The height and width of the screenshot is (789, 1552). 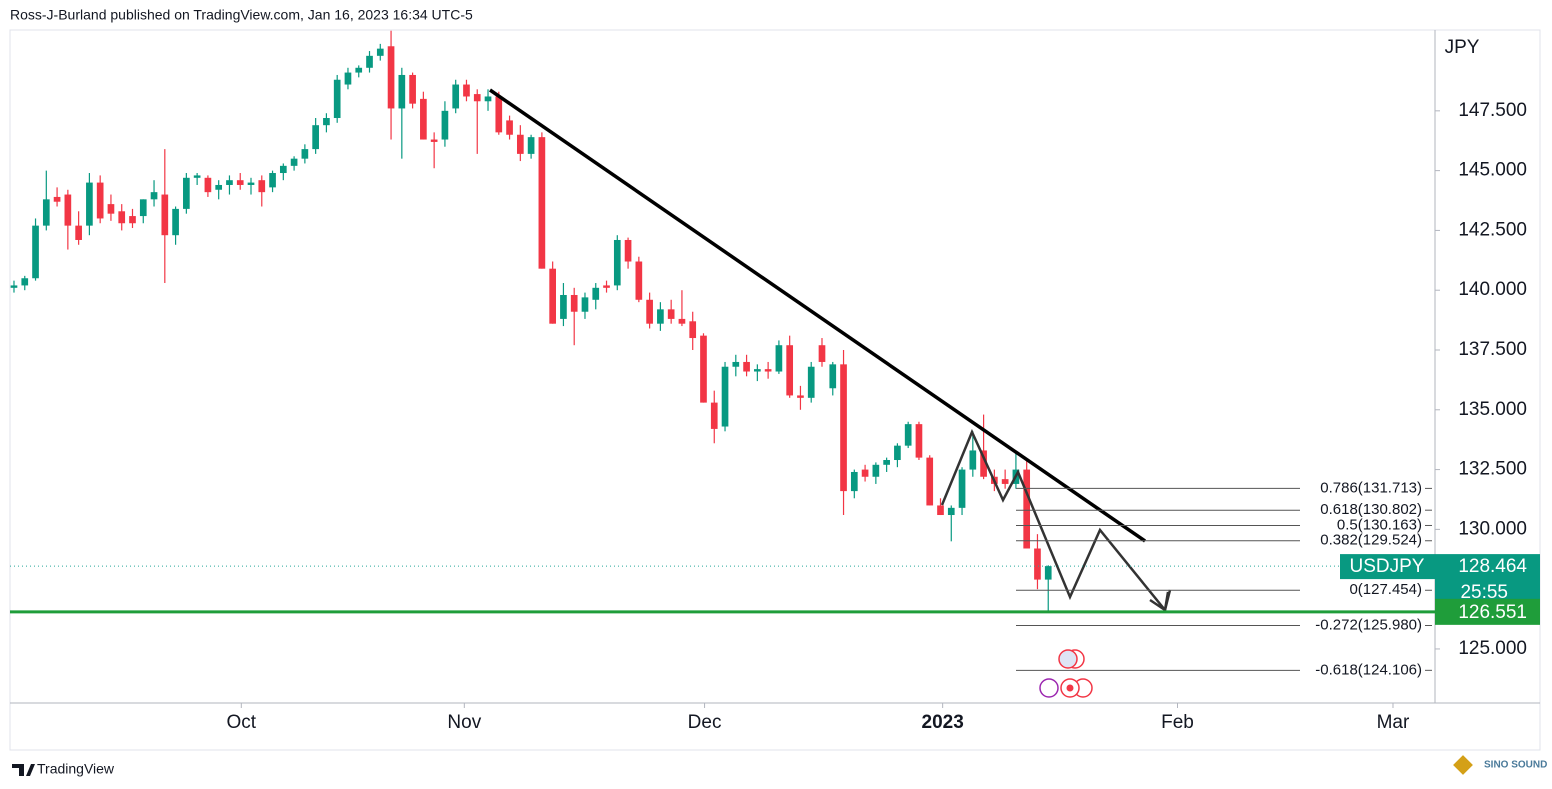 What do you see at coordinates (23, 770) in the screenshot?
I see `logo-mark` at bounding box center [23, 770].